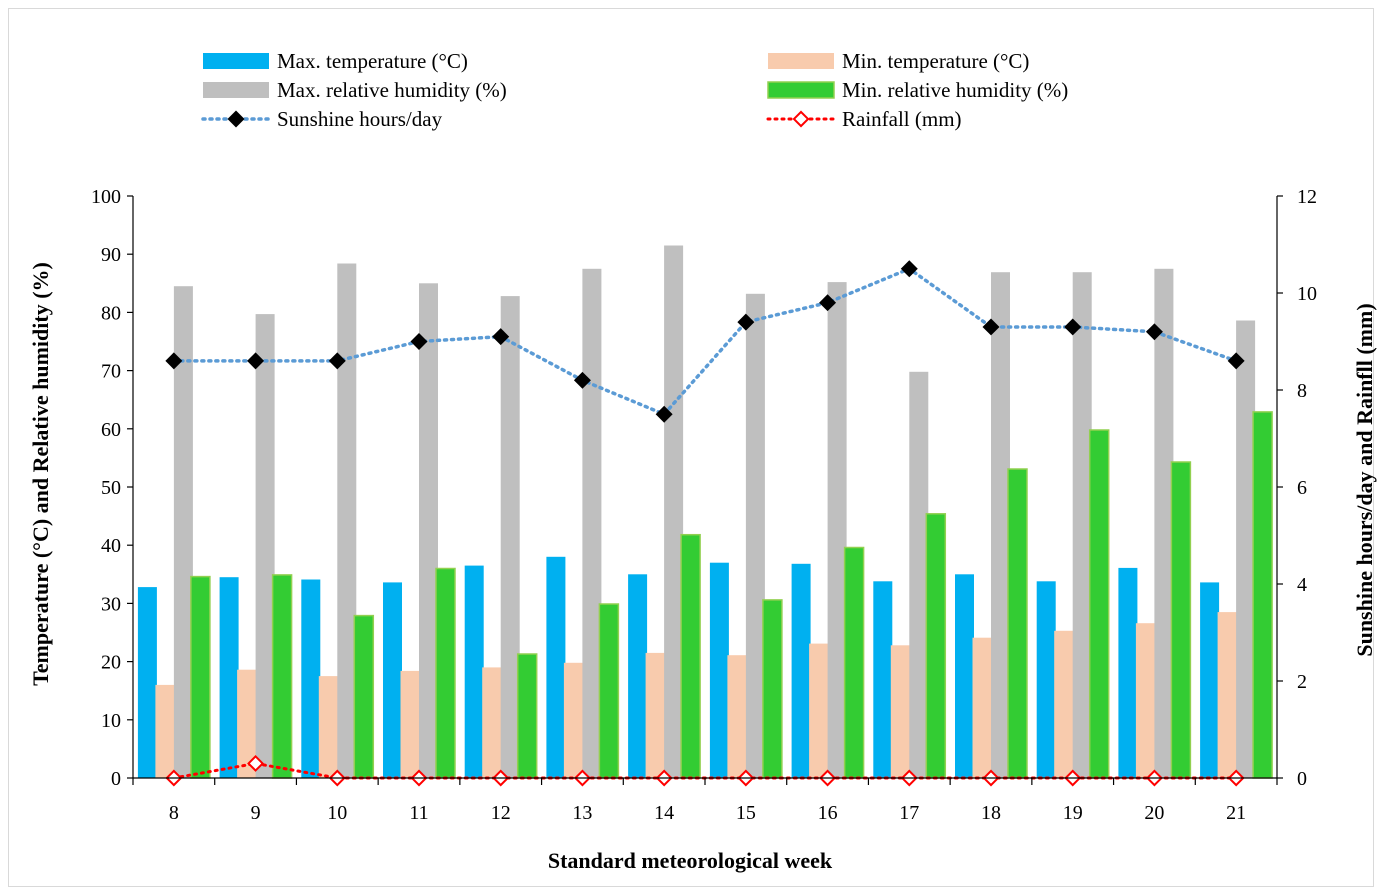 This screenshot has width=1382, height=895. Describe the element at coordinates (322, 119) in the screenshot. I see `legend-item-5: Sunshine hours/day` at that location.